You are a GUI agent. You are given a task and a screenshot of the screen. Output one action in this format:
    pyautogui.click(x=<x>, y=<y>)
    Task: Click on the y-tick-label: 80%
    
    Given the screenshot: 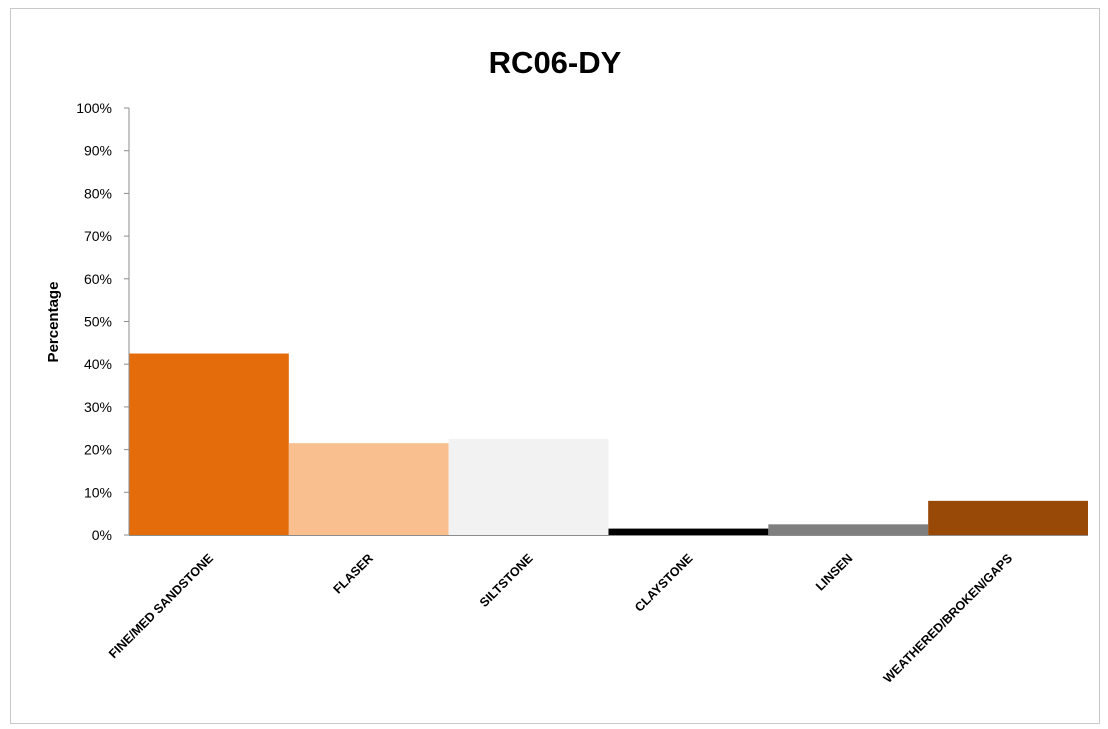 What is the action you would take?
    pyautogui.click(x=98, y=193)
    